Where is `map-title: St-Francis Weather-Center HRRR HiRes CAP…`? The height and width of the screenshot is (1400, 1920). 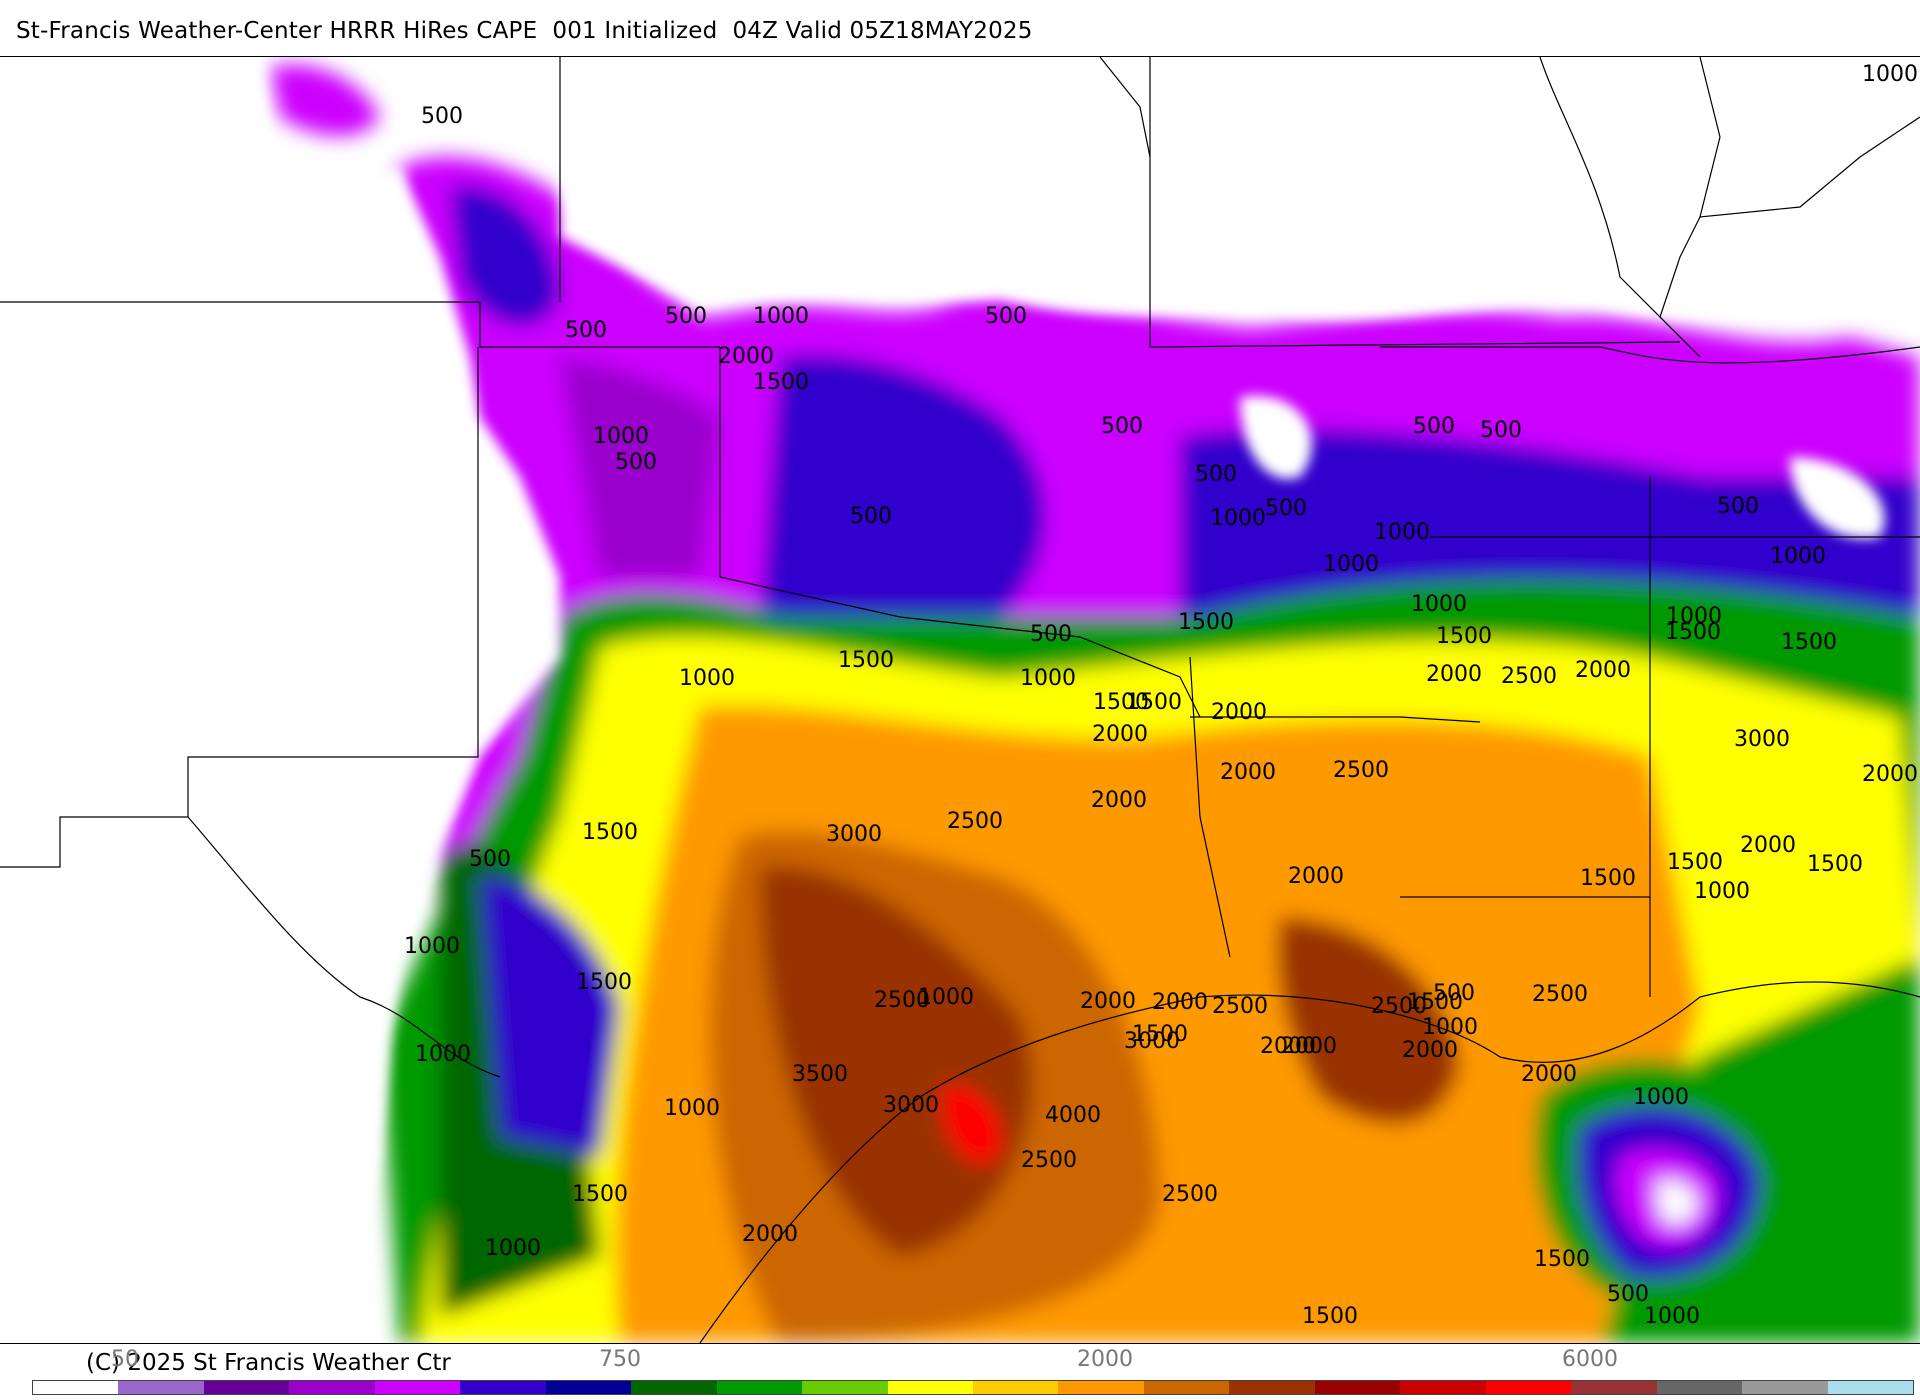 map-title: St-Francis Weather-Center HRRR HiRes CAP… is located at coordinates (524, 31).